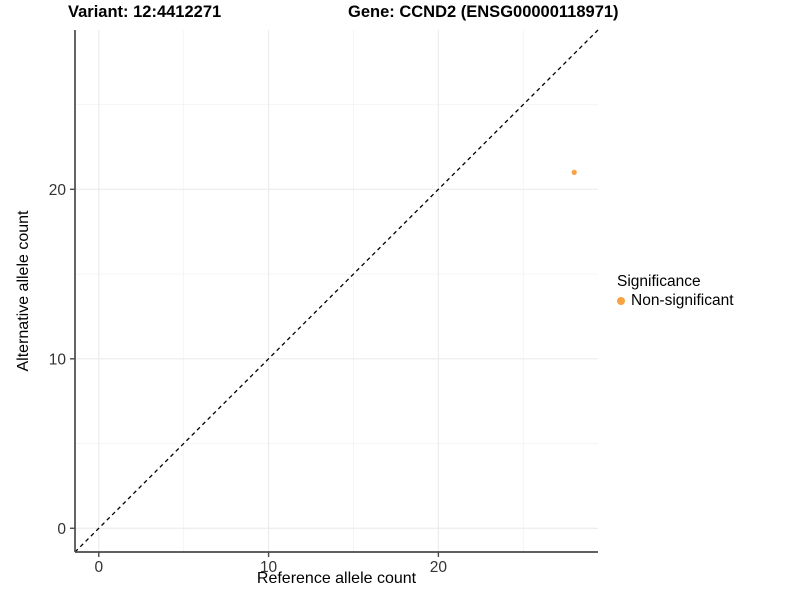 The image size is (800, 600). Describe the element at coordinates (23, 291) in the screenshot. I see `y-axis-title: Alternative allele count` at that location.